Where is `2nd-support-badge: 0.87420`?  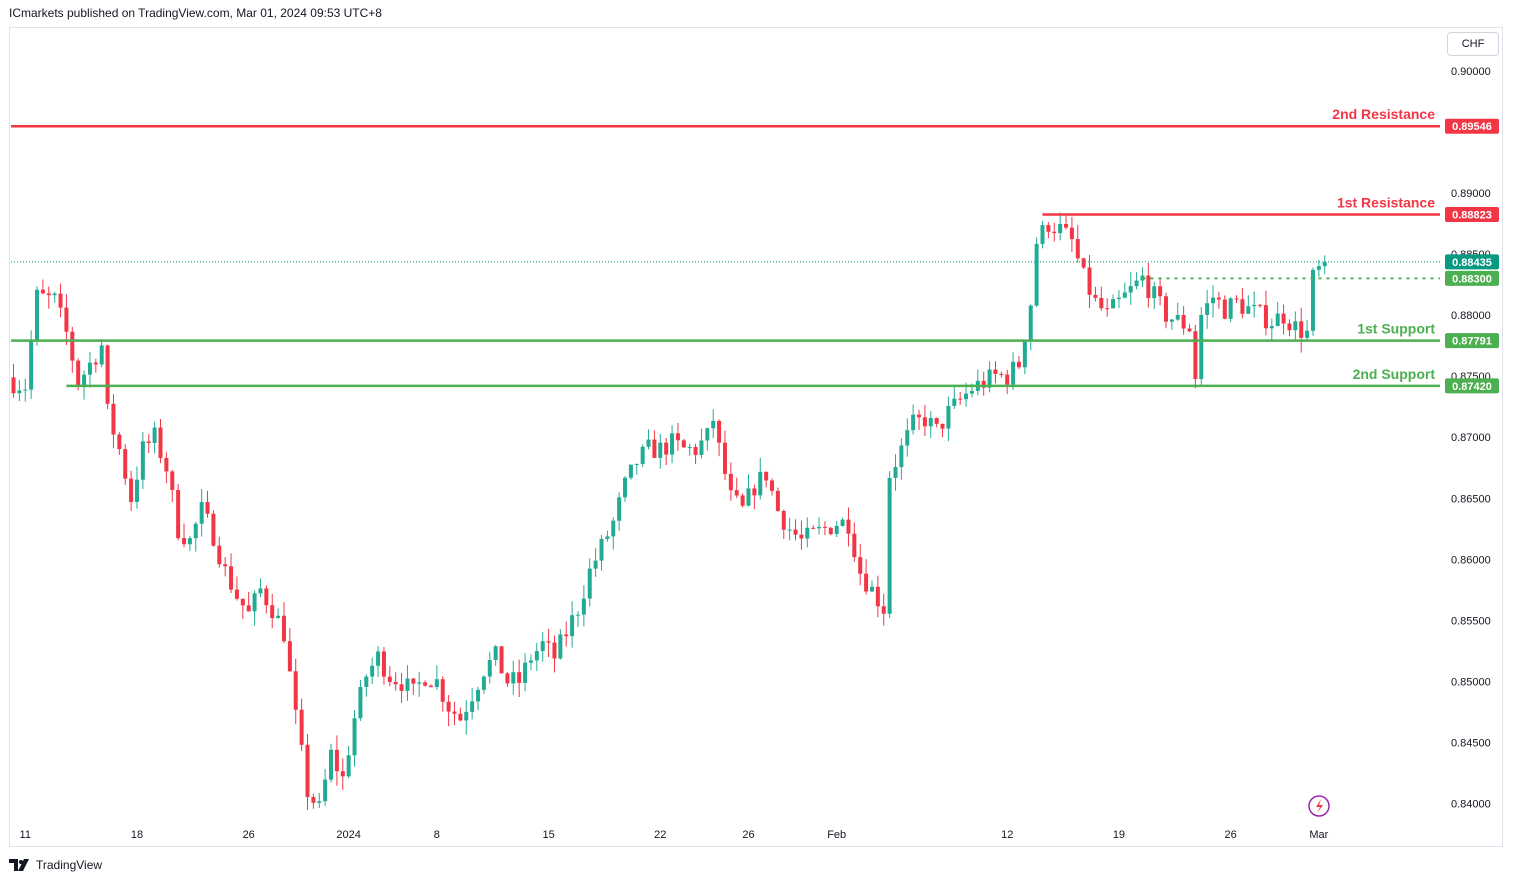
2nd-support-badge: 0.87420 is located at coordinates (1472, 386).